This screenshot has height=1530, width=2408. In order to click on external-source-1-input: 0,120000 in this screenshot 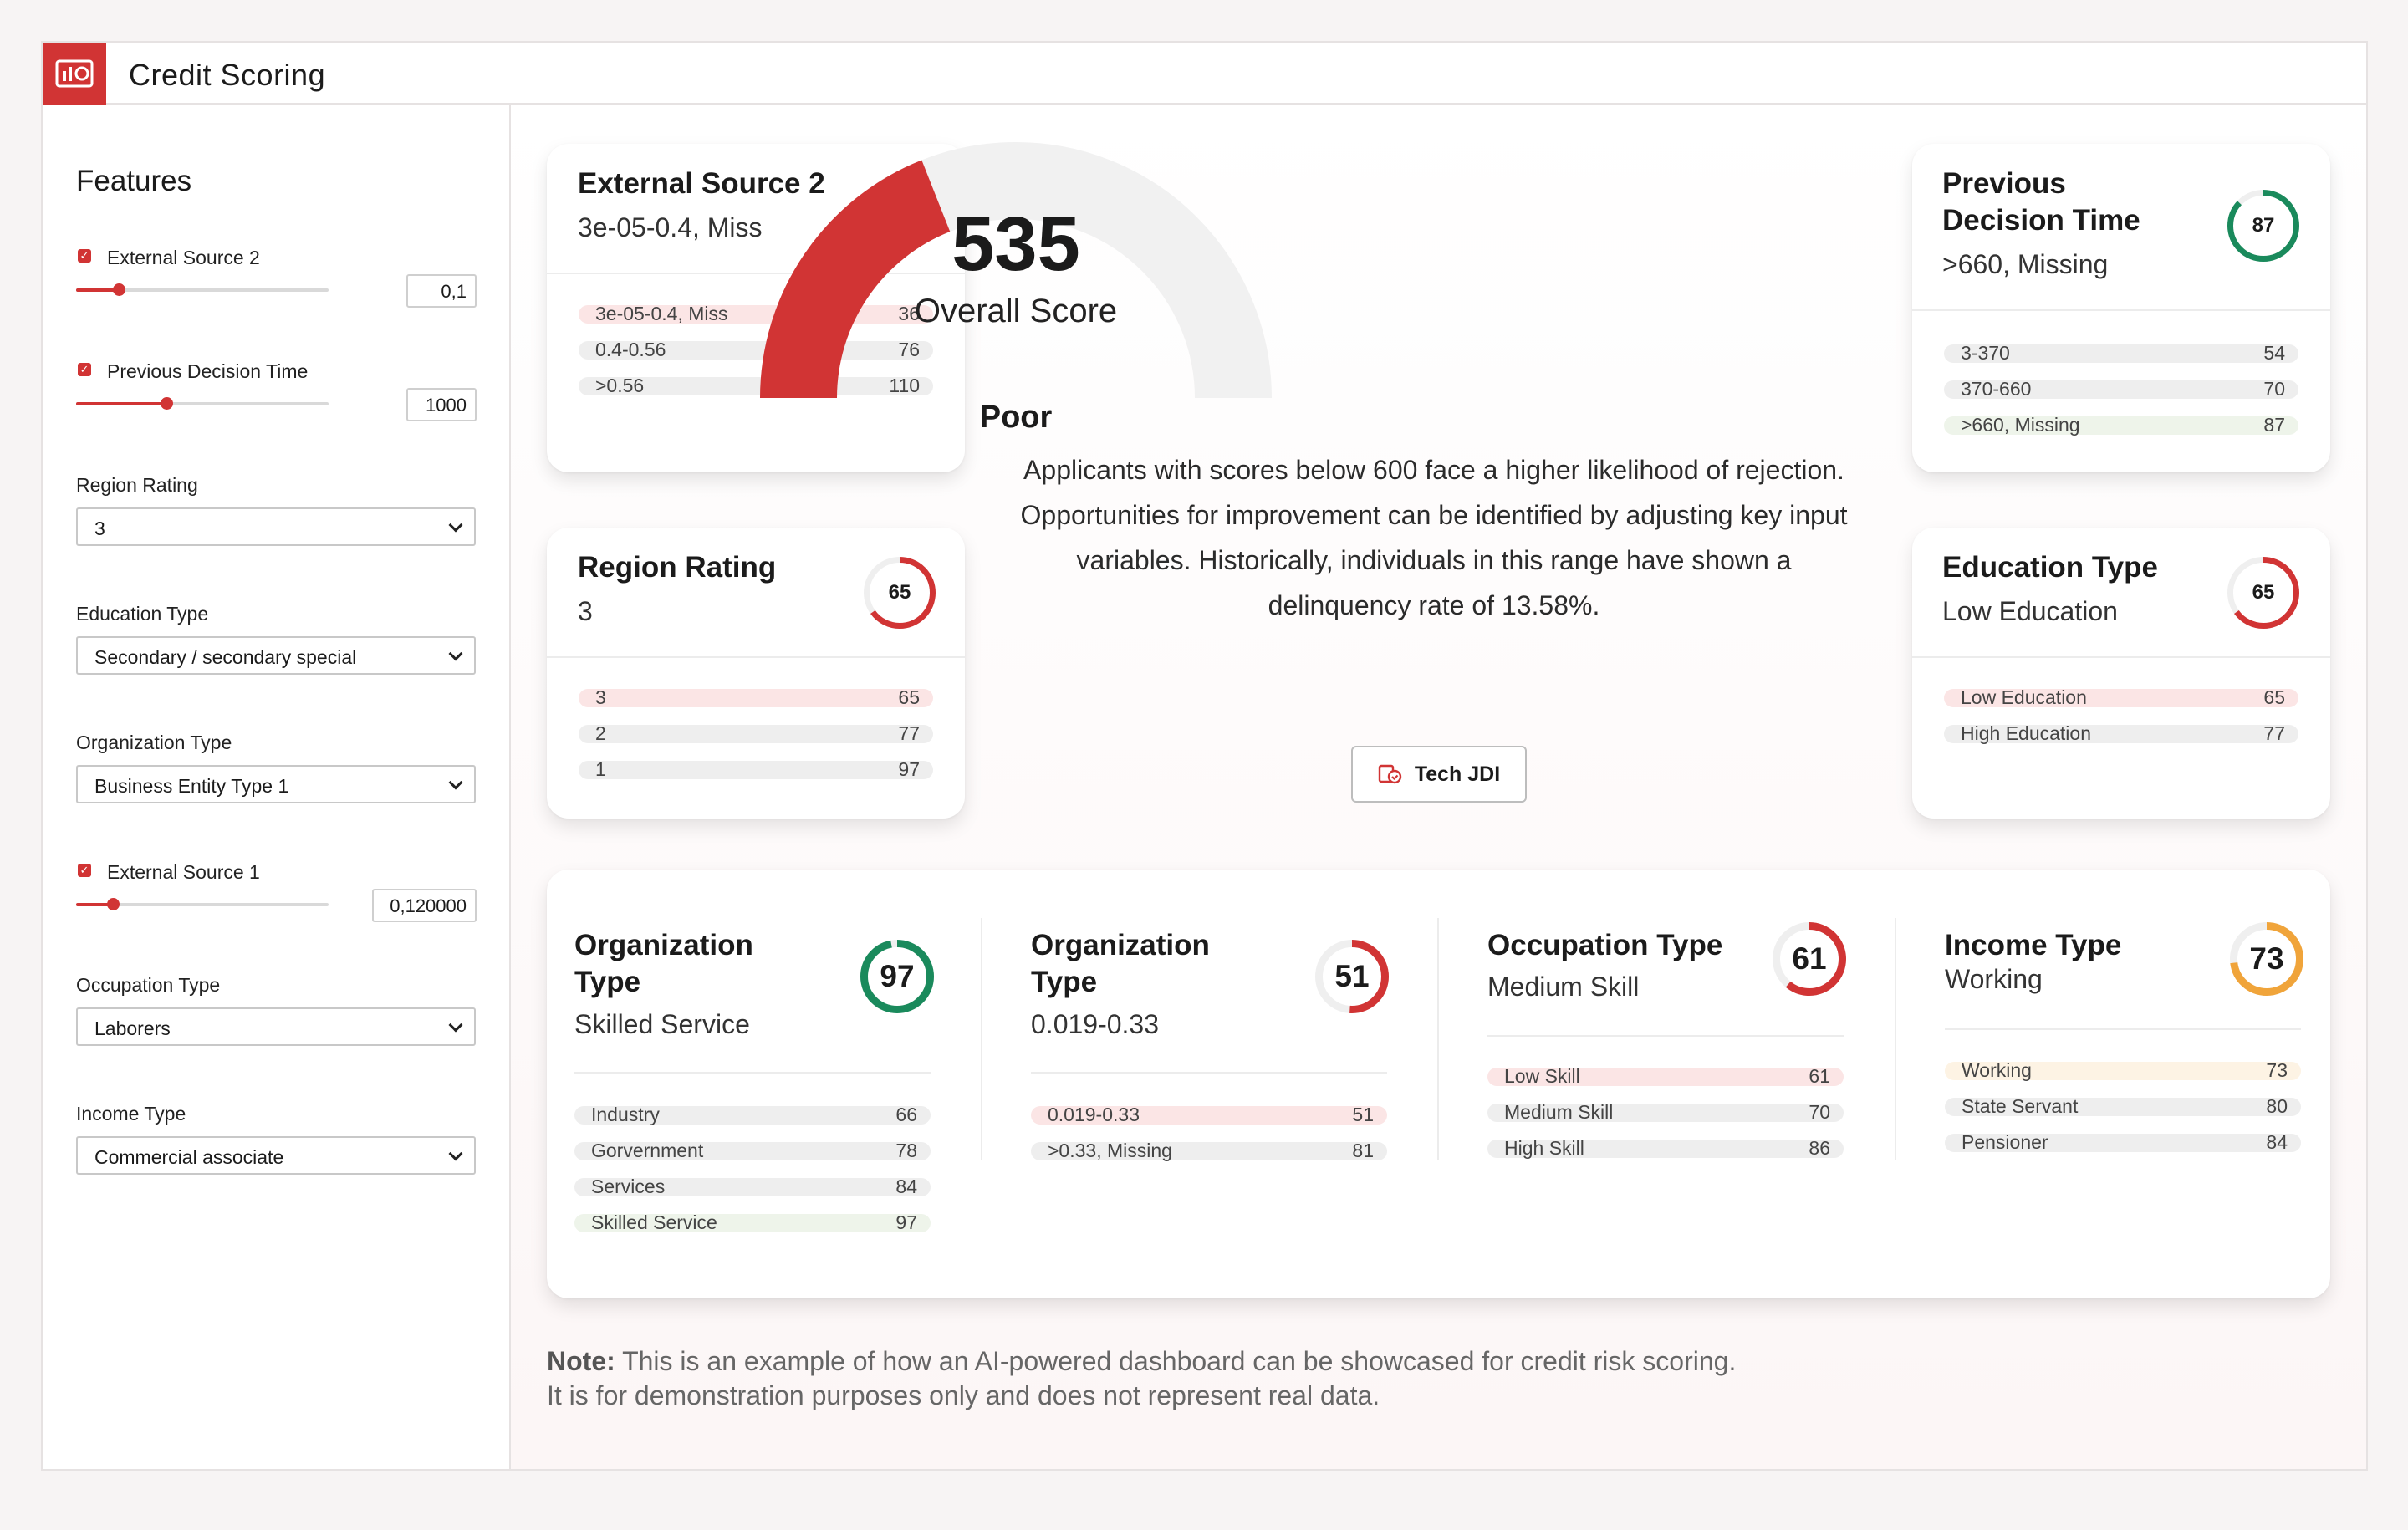, I will do `click(424, 905)`.